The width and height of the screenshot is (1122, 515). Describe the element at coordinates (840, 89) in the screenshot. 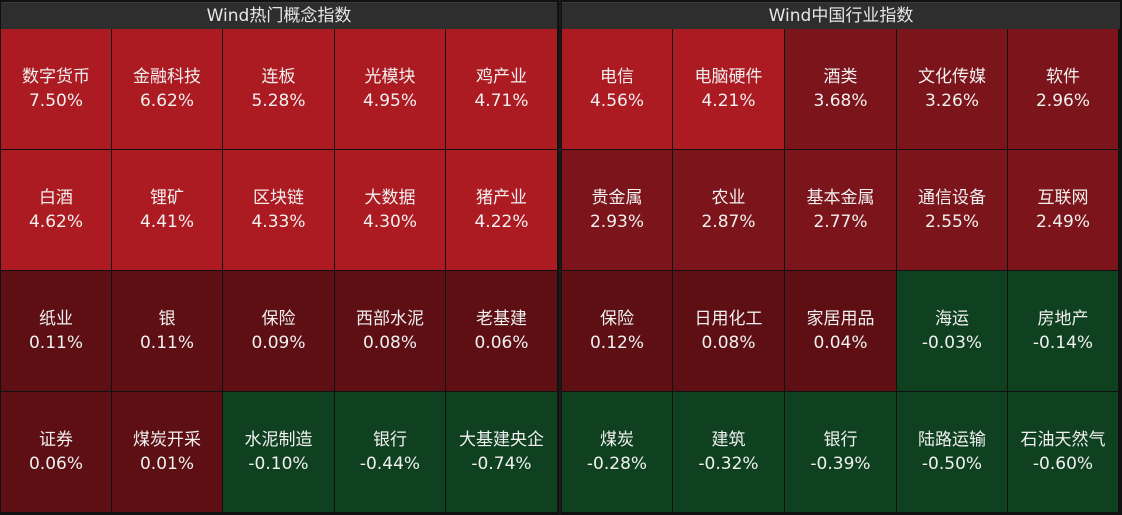

I see `index-tile: 酒类 3.68%` at that location.